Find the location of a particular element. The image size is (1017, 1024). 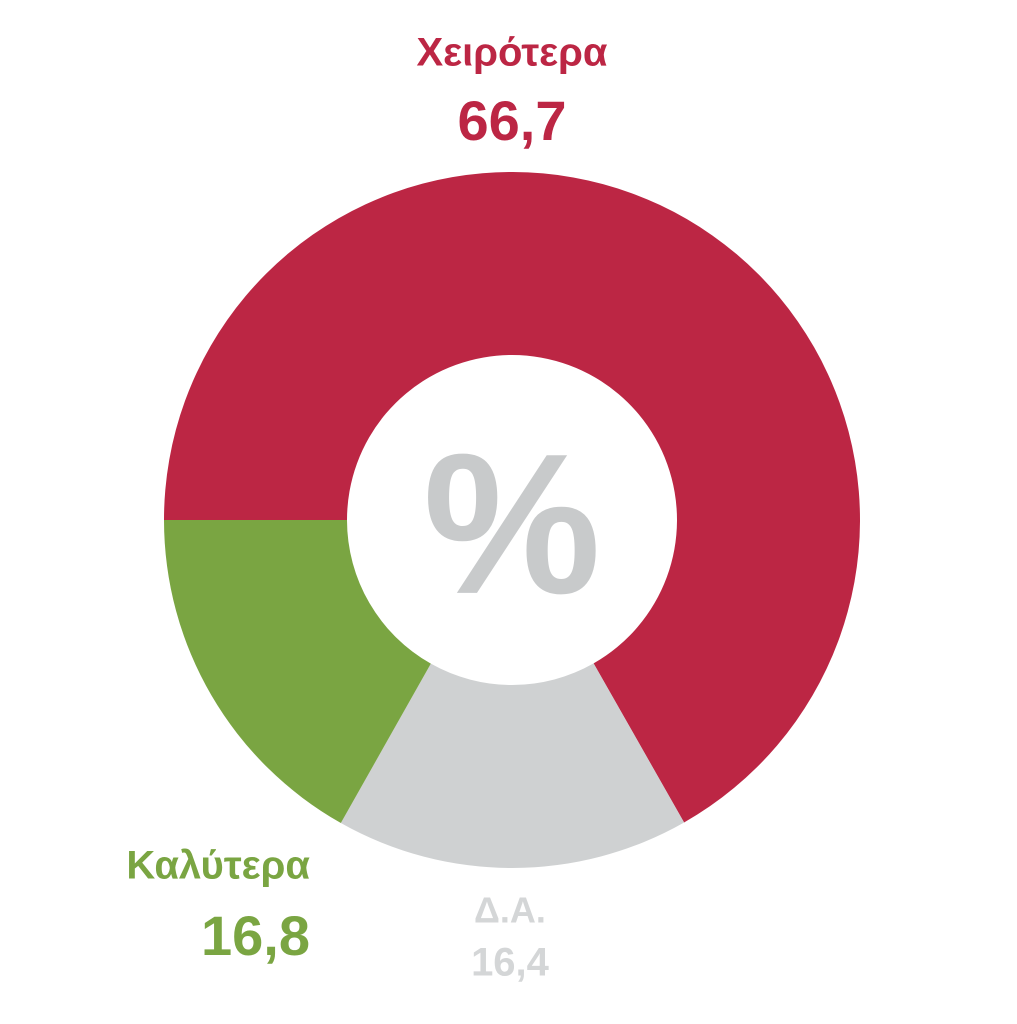

value-label: 16,4 is located at coordinates (510, 963).